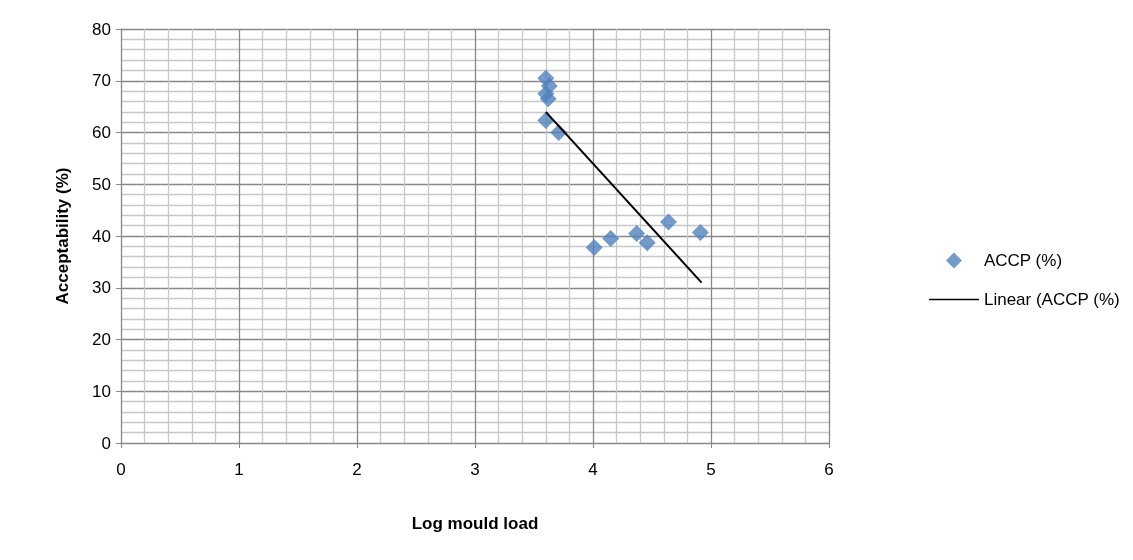 The width and height of the screenshot is (1133, 560). Describe the element at coordinates (101, 391) in the screenshot. I see `y-tick-label: 10` at that location.